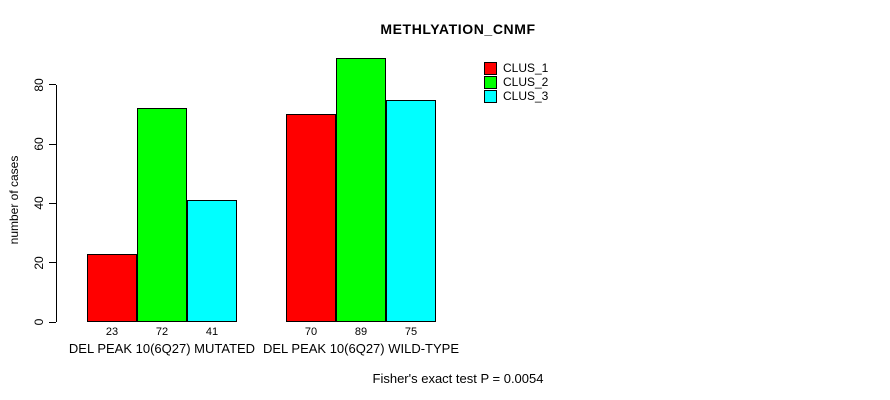 This screenshot has height=400, width=890. I want to click on y-tick-label: 60, so click(39, 144).